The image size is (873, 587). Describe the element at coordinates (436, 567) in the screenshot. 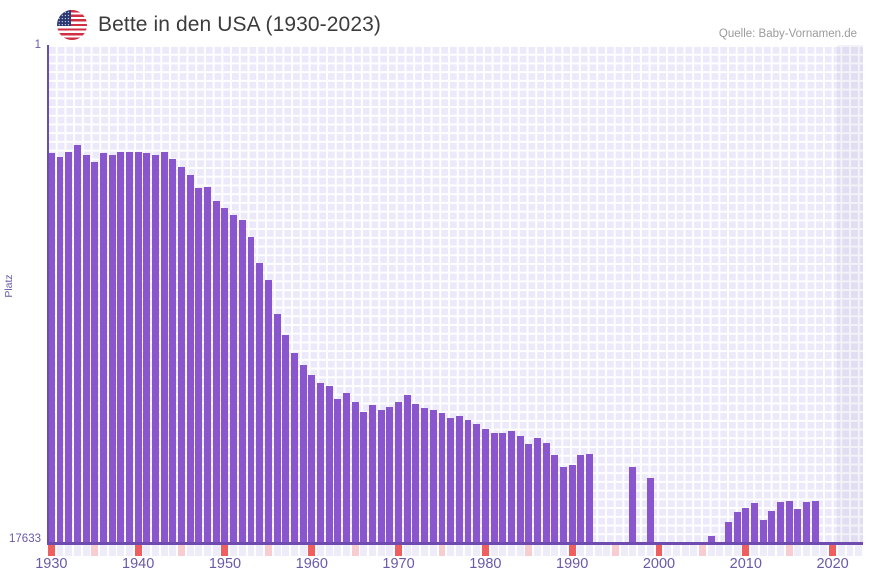

I see `x-axis-tick-labels: 1930 1940 1950 1960 1970 1980 1990 2000 2010 2020` at that location.